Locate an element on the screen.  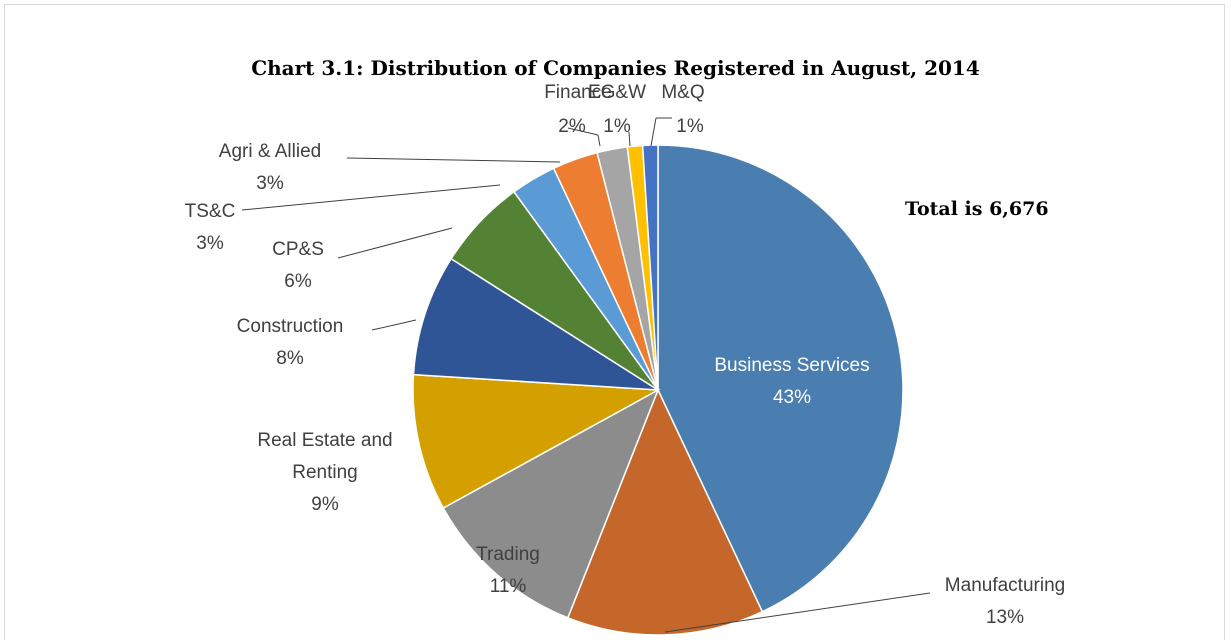
total-annotation: Total is 6,676 is located at coordinates (977, 209).